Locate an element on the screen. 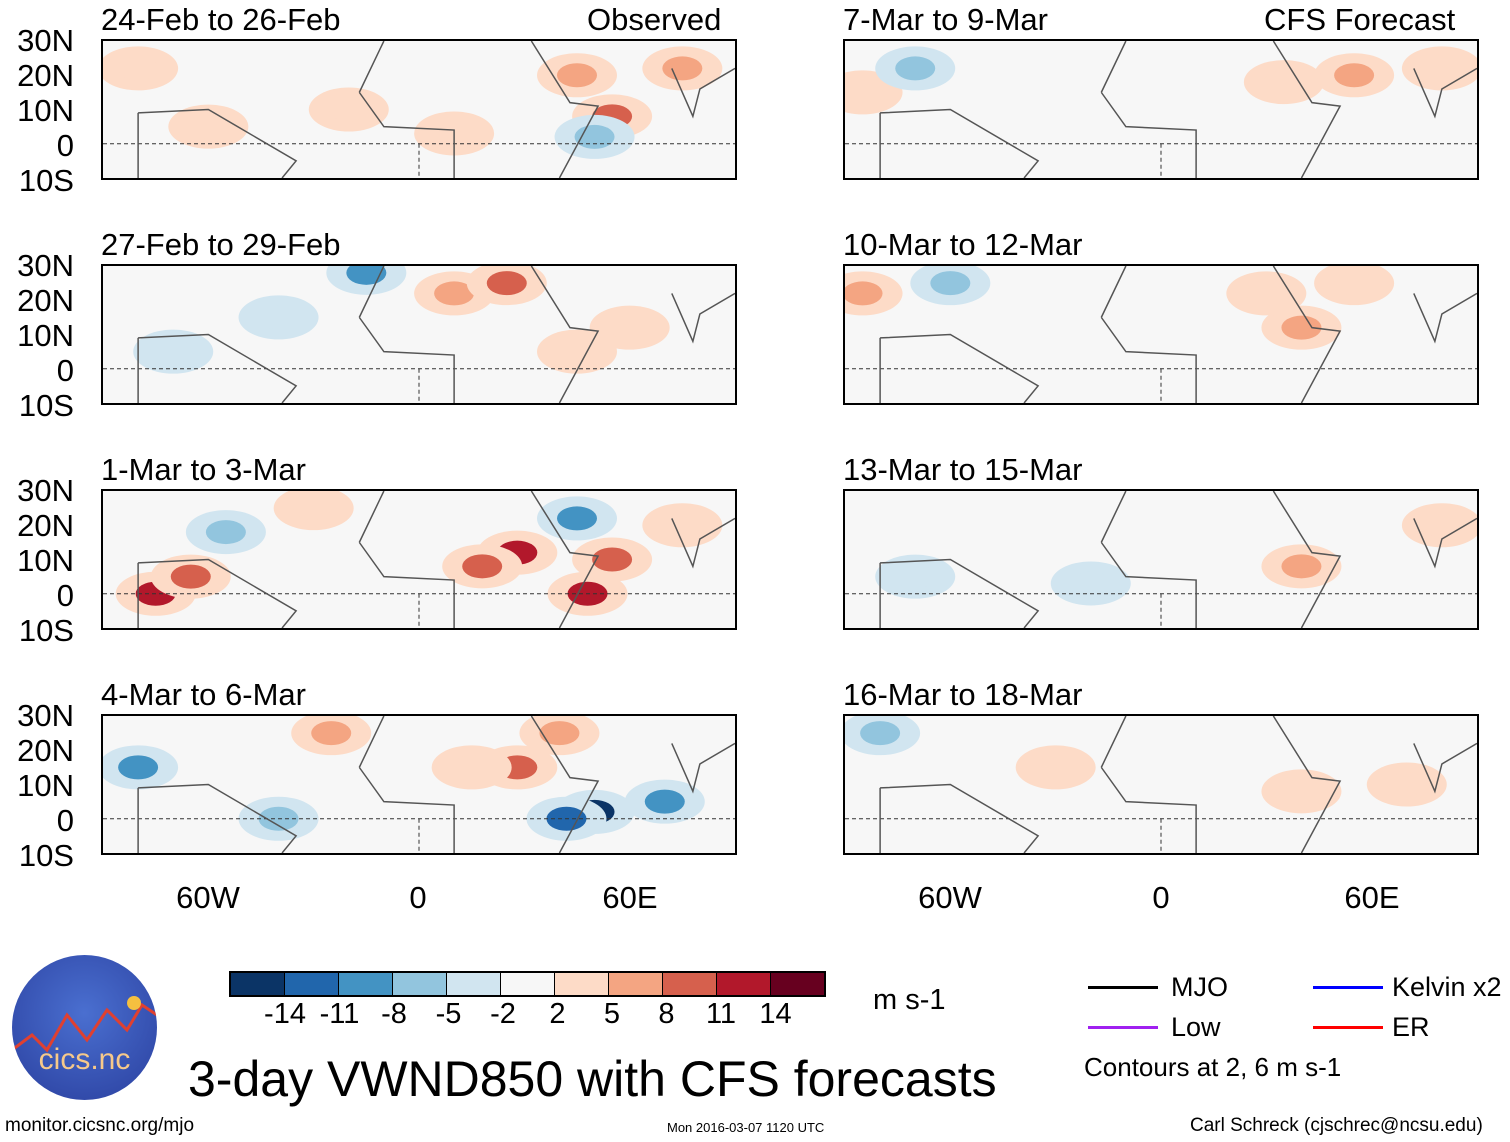  source-link: monitor.cicsnc.org/mjo is located at coordinates (100, 1125).